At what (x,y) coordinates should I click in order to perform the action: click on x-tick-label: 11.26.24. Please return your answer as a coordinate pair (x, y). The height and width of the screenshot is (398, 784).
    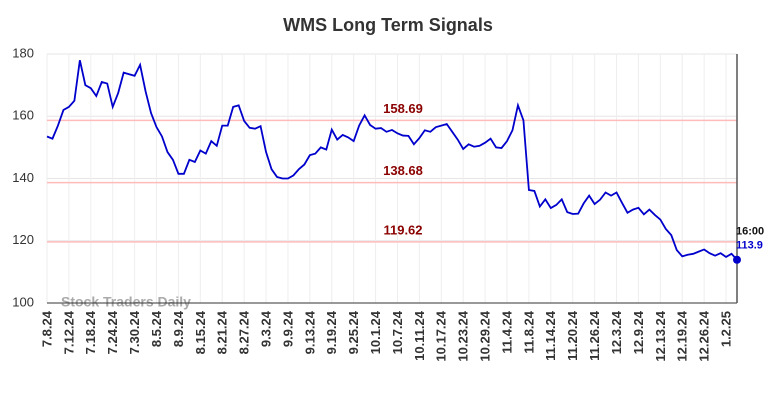
    Looking at the image, I should click on (594, 335).